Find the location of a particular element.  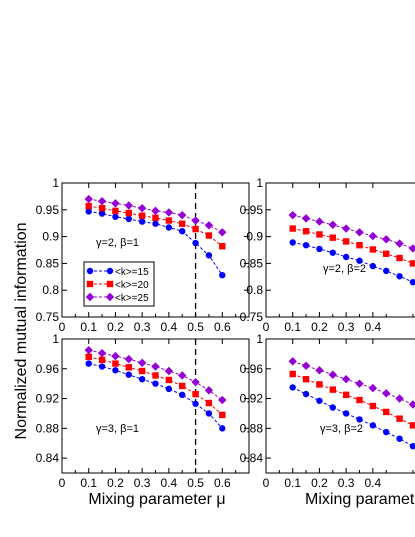

y-tick-label: 0.85 is located at coordinates (252, 263).